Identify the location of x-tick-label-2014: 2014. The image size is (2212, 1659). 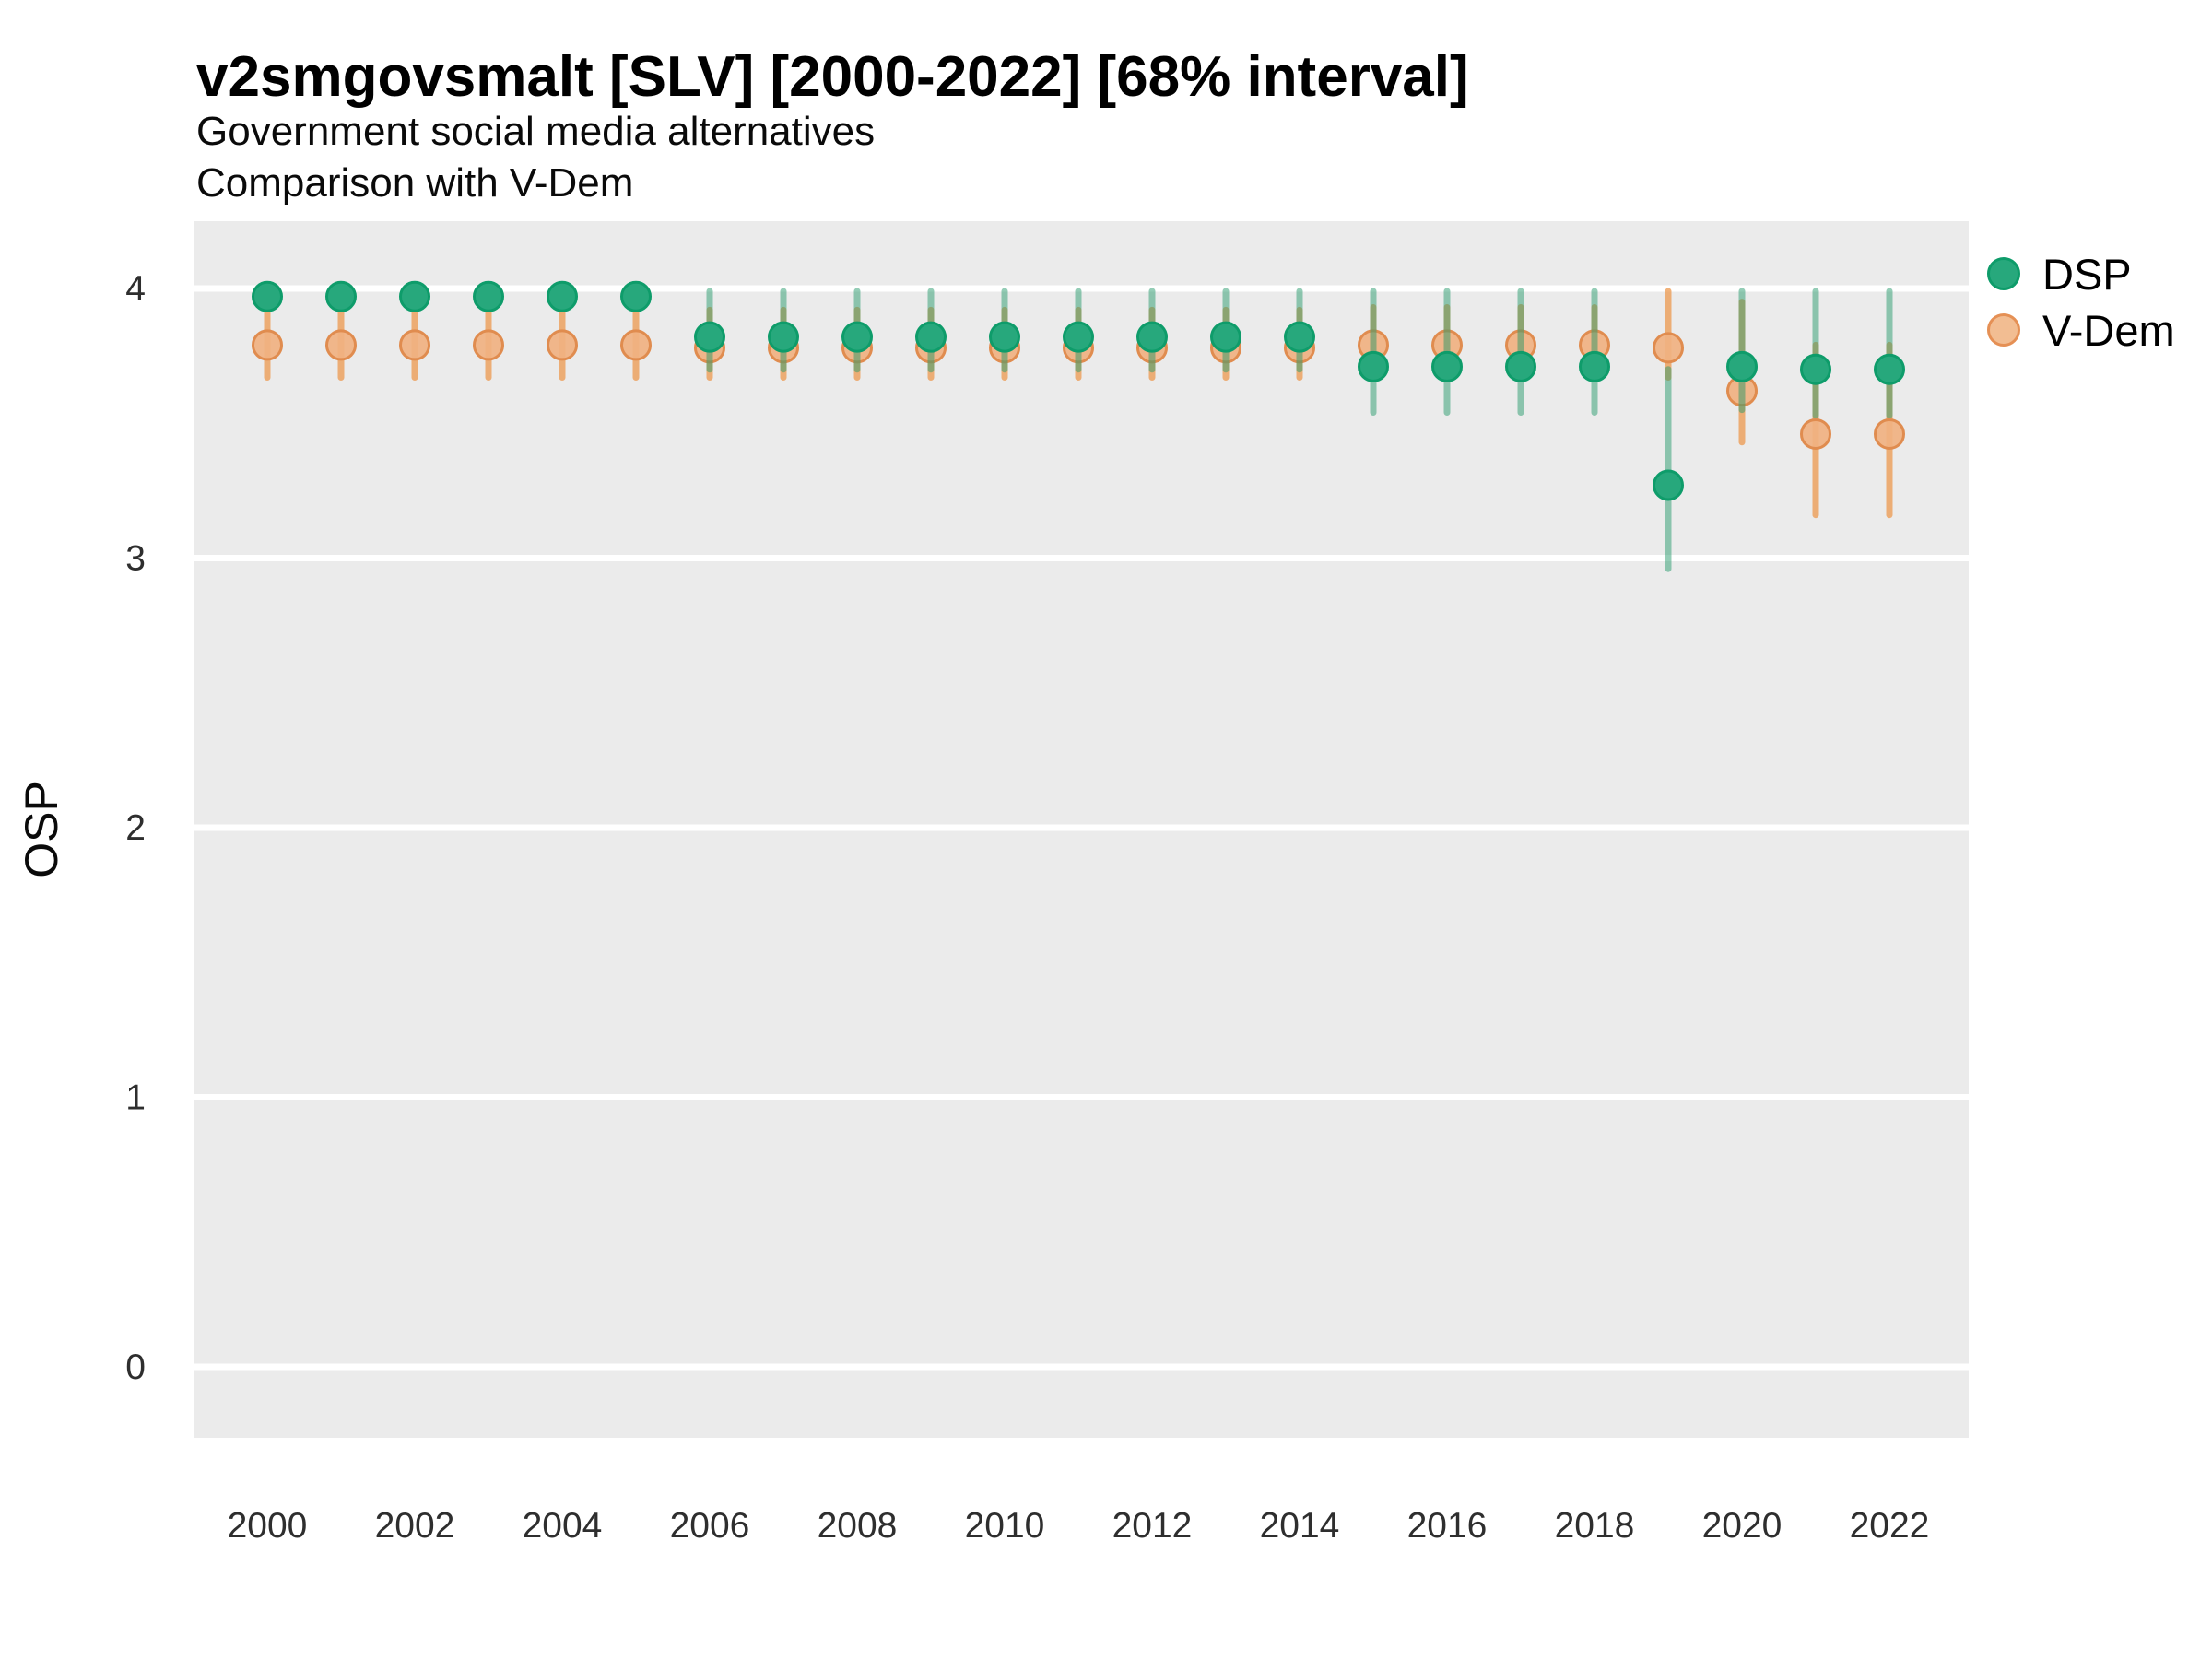
(1300, 1526).